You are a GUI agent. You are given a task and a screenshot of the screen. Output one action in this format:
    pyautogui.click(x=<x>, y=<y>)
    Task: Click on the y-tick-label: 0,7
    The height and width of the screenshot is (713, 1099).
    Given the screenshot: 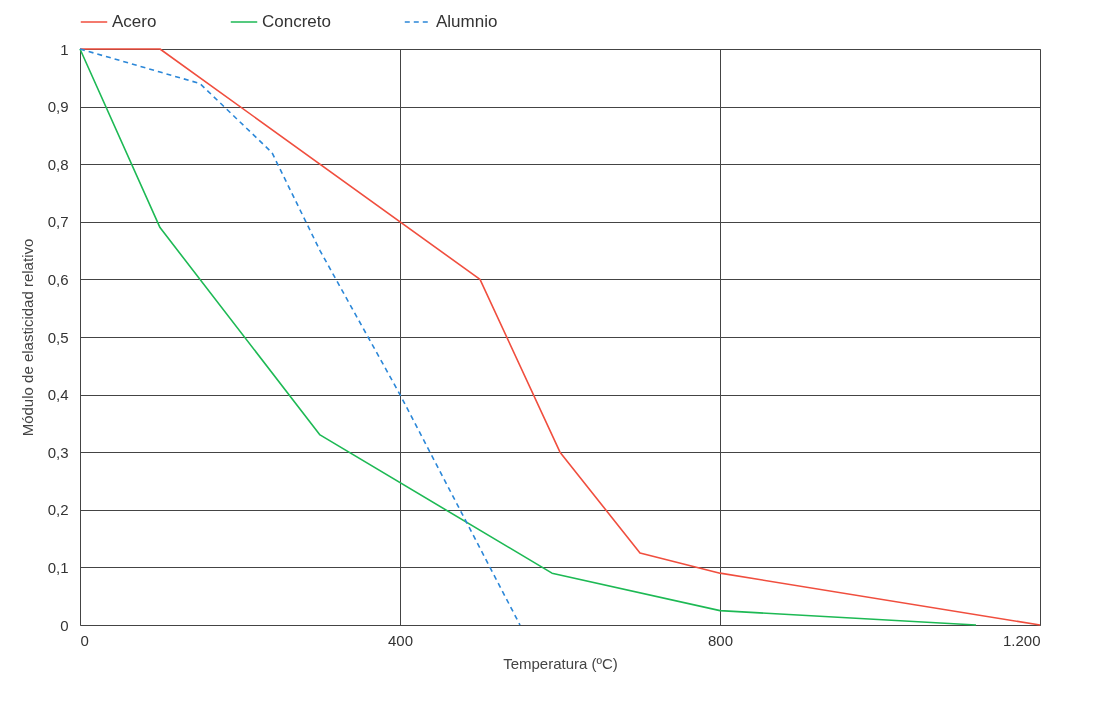 What is the action you would take?
    pyautogui.click(x=58, y=222)
    